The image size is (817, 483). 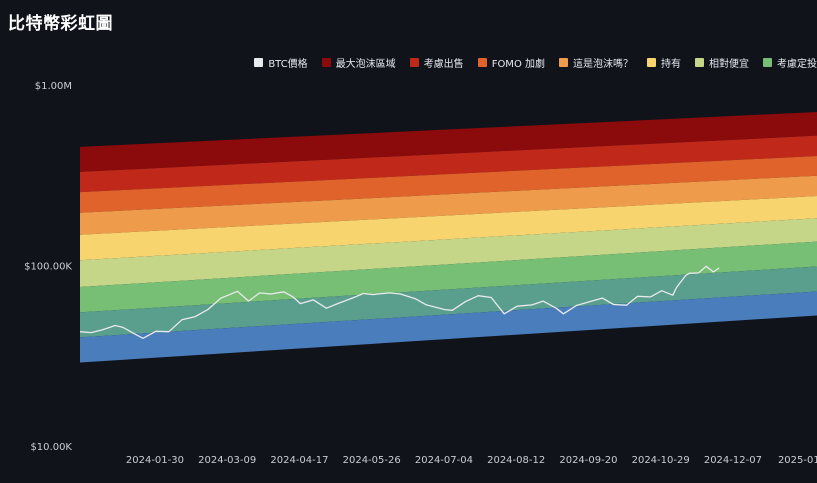 What do you see at coordinates (518, 64) in the screenshot?
I see `legend-label: FOMO 加劇` at bounding box center [518, 64].